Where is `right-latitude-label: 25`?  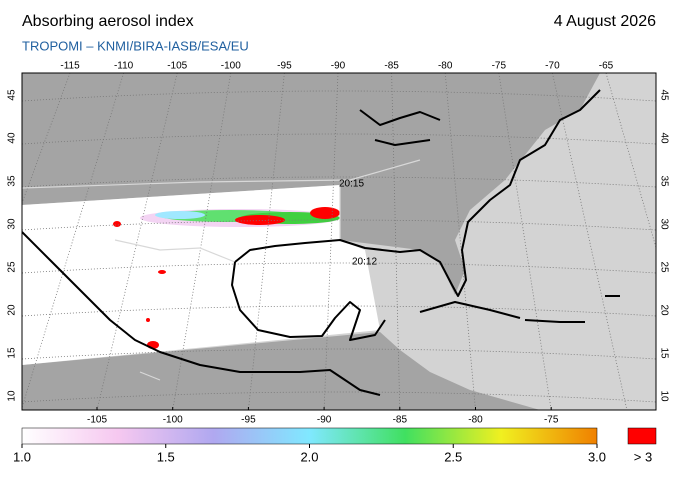
right-latitude-label: 25 is located at coordinates (663, 267).